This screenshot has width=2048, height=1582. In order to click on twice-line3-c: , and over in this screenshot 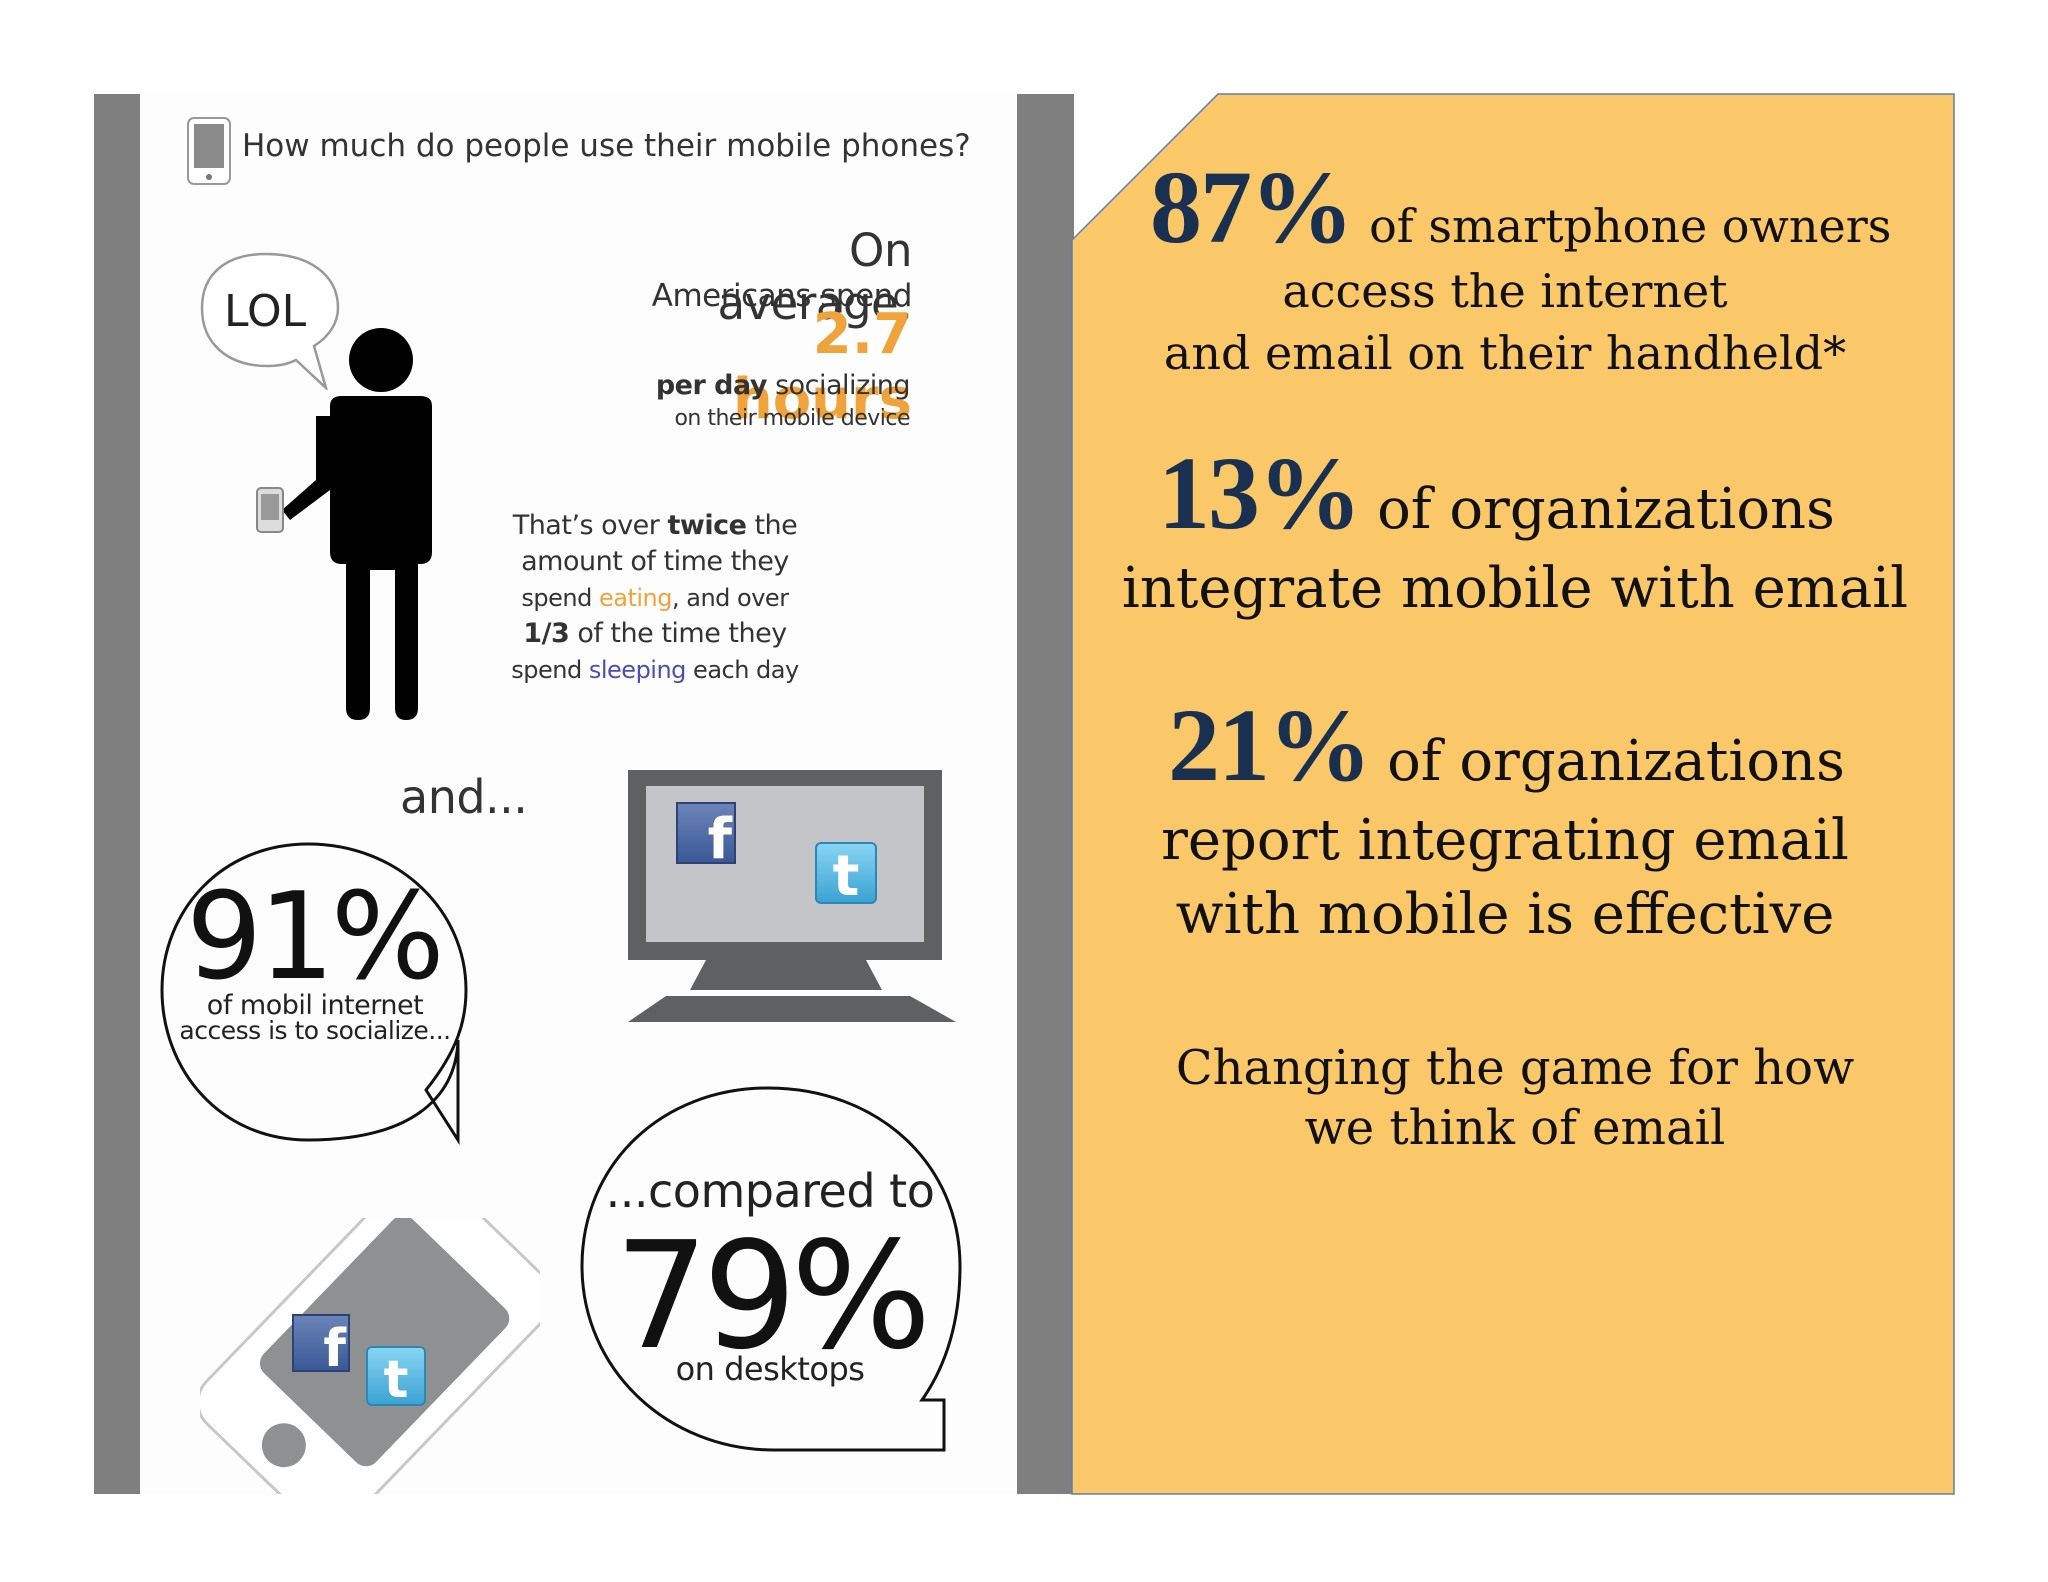, I will do `click(730, 598)`.